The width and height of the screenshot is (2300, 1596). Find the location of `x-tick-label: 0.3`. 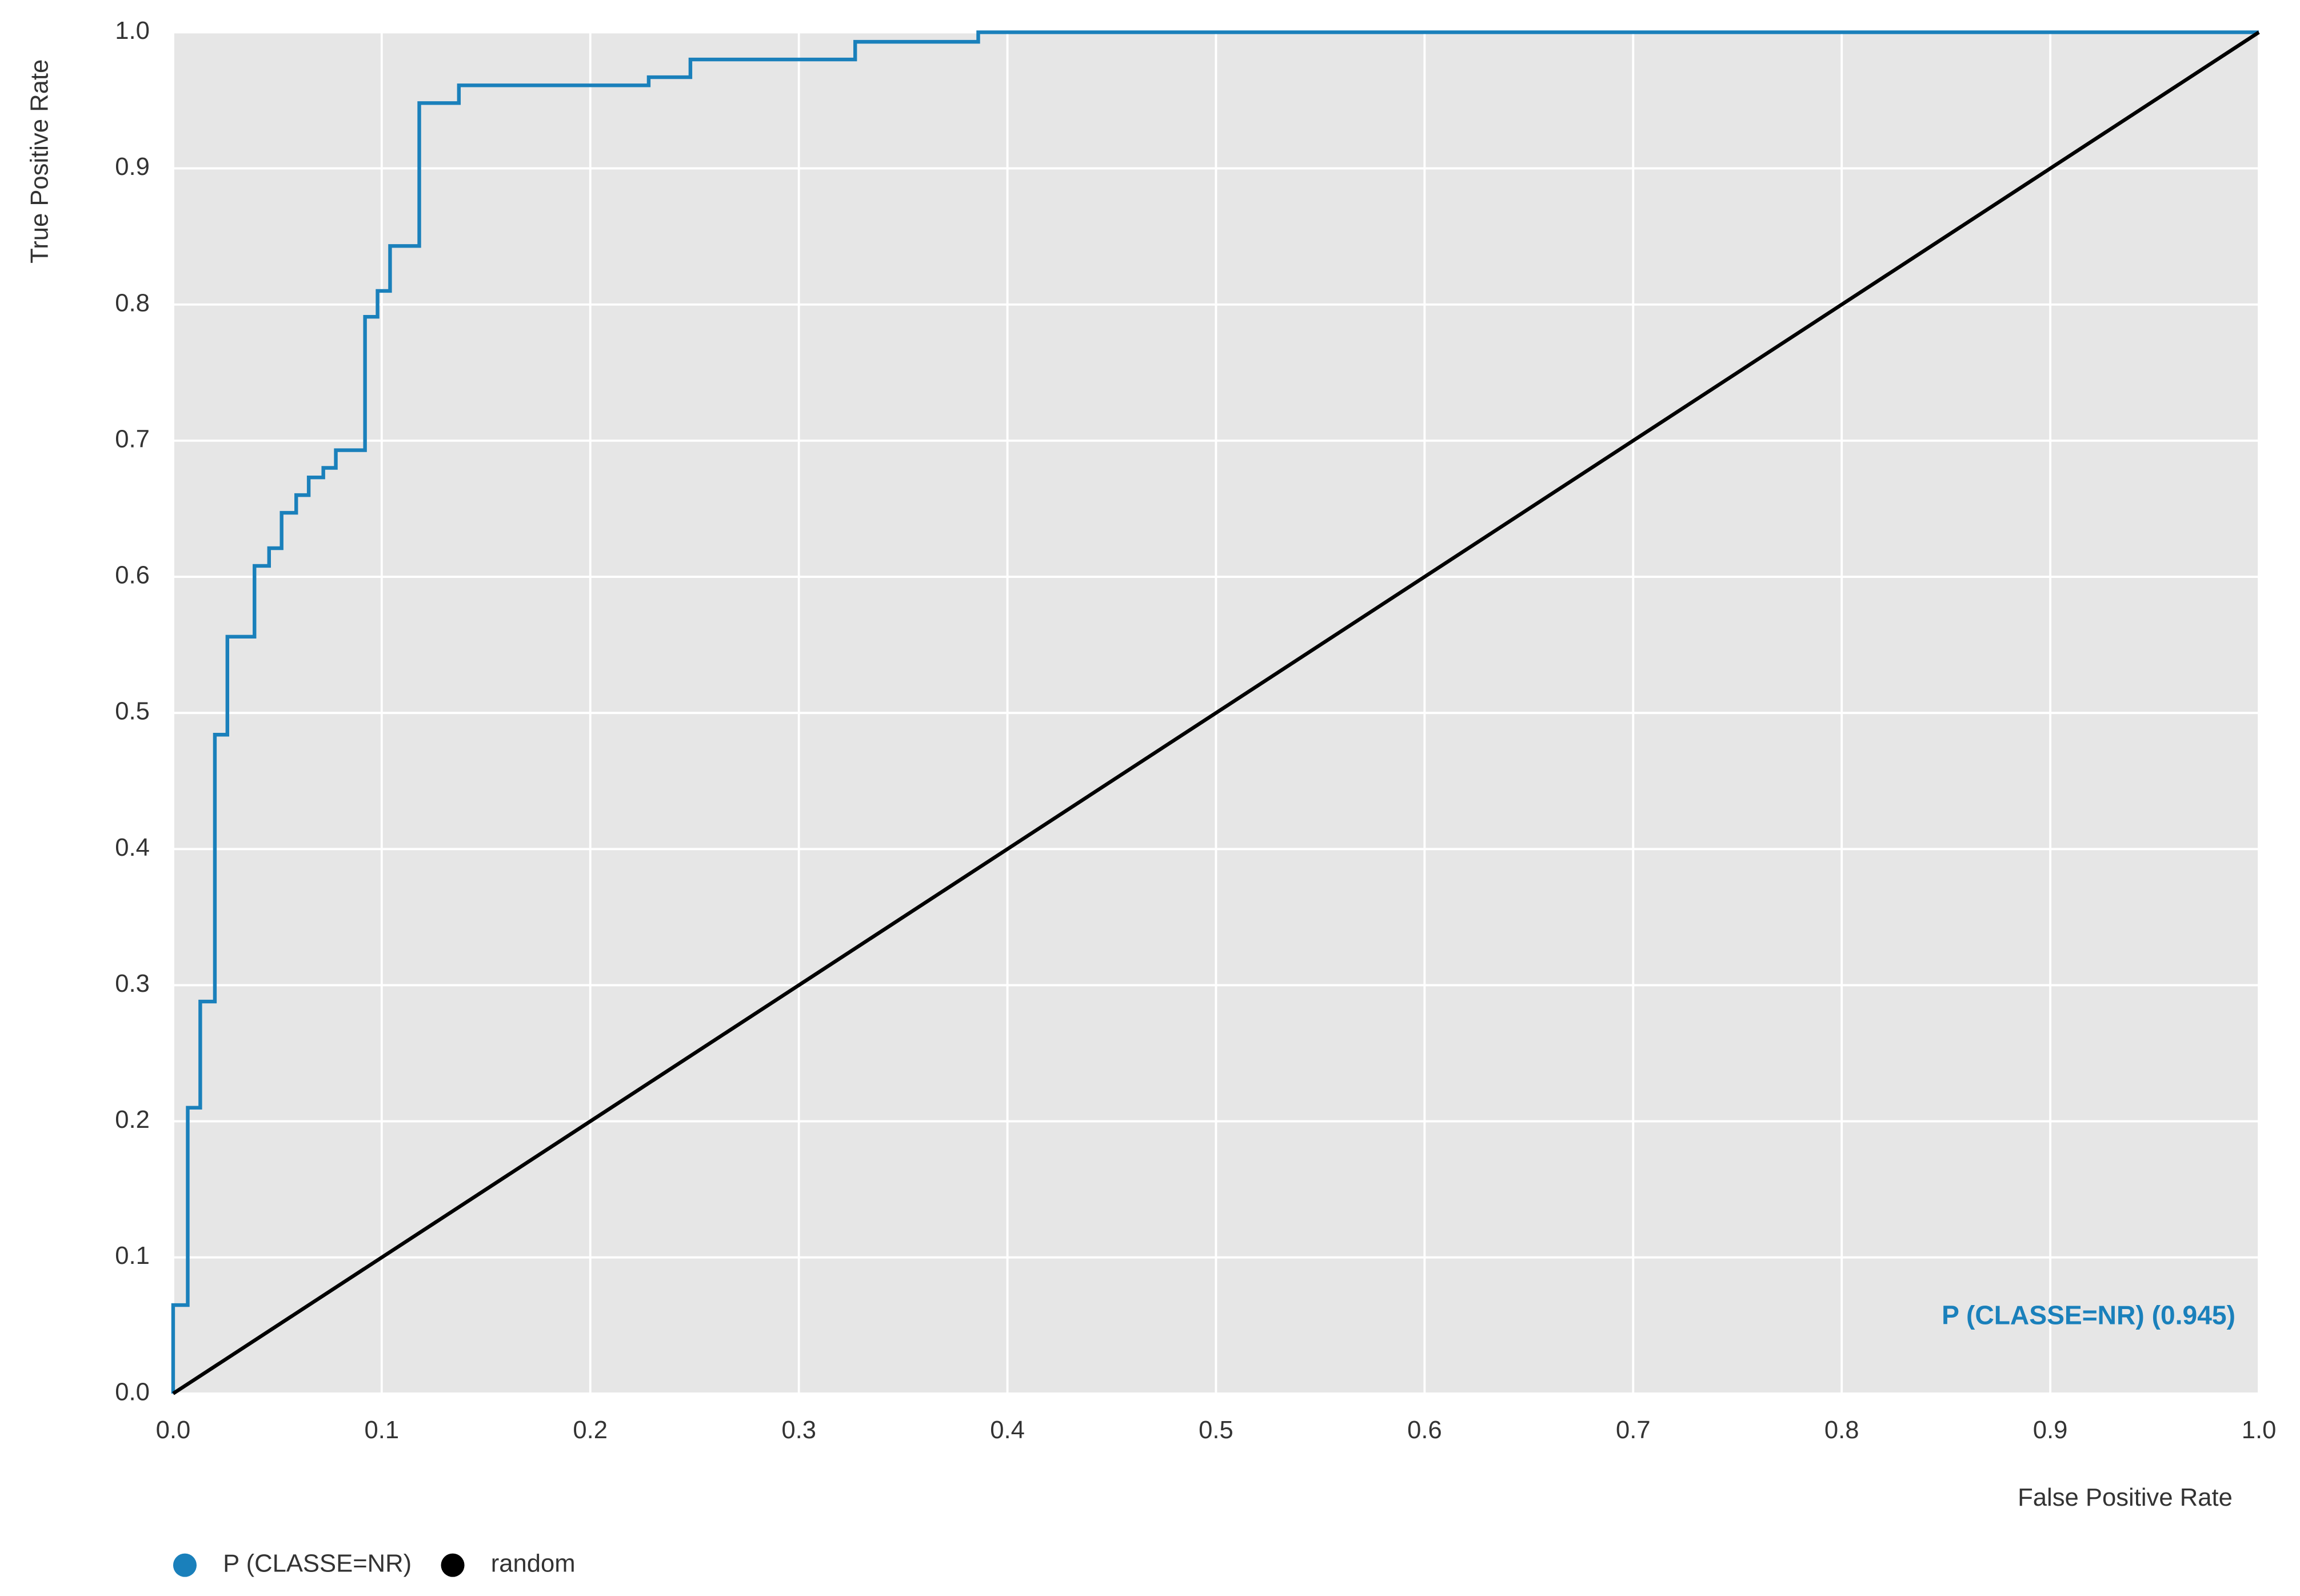

x-tick-label: 0.3 is located at coordinates (799, 1430).